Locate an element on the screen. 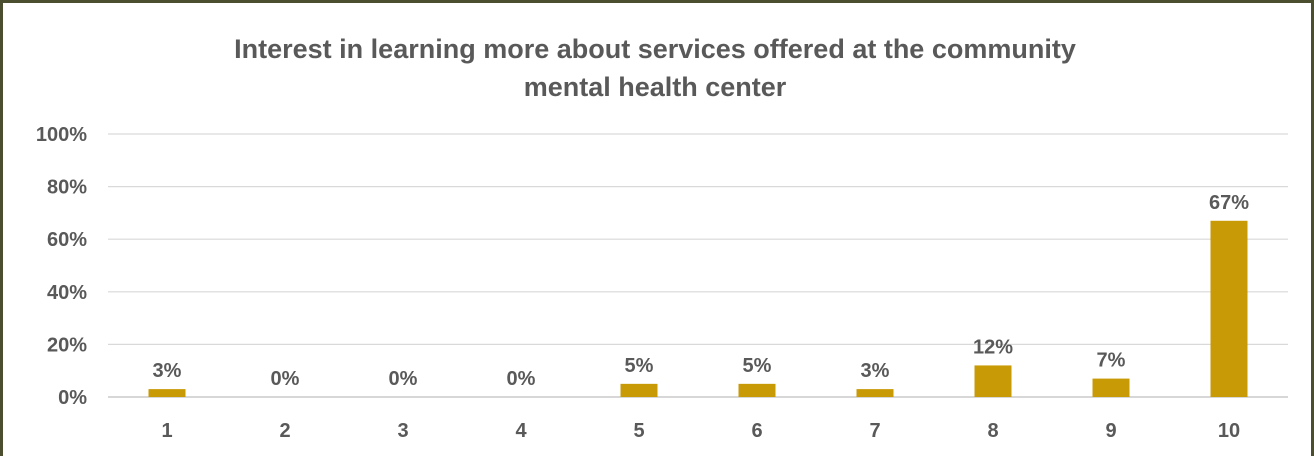 This screenshot has width=1314, height=461. y-tick-label: 60% is located at coordinates (67, 240).